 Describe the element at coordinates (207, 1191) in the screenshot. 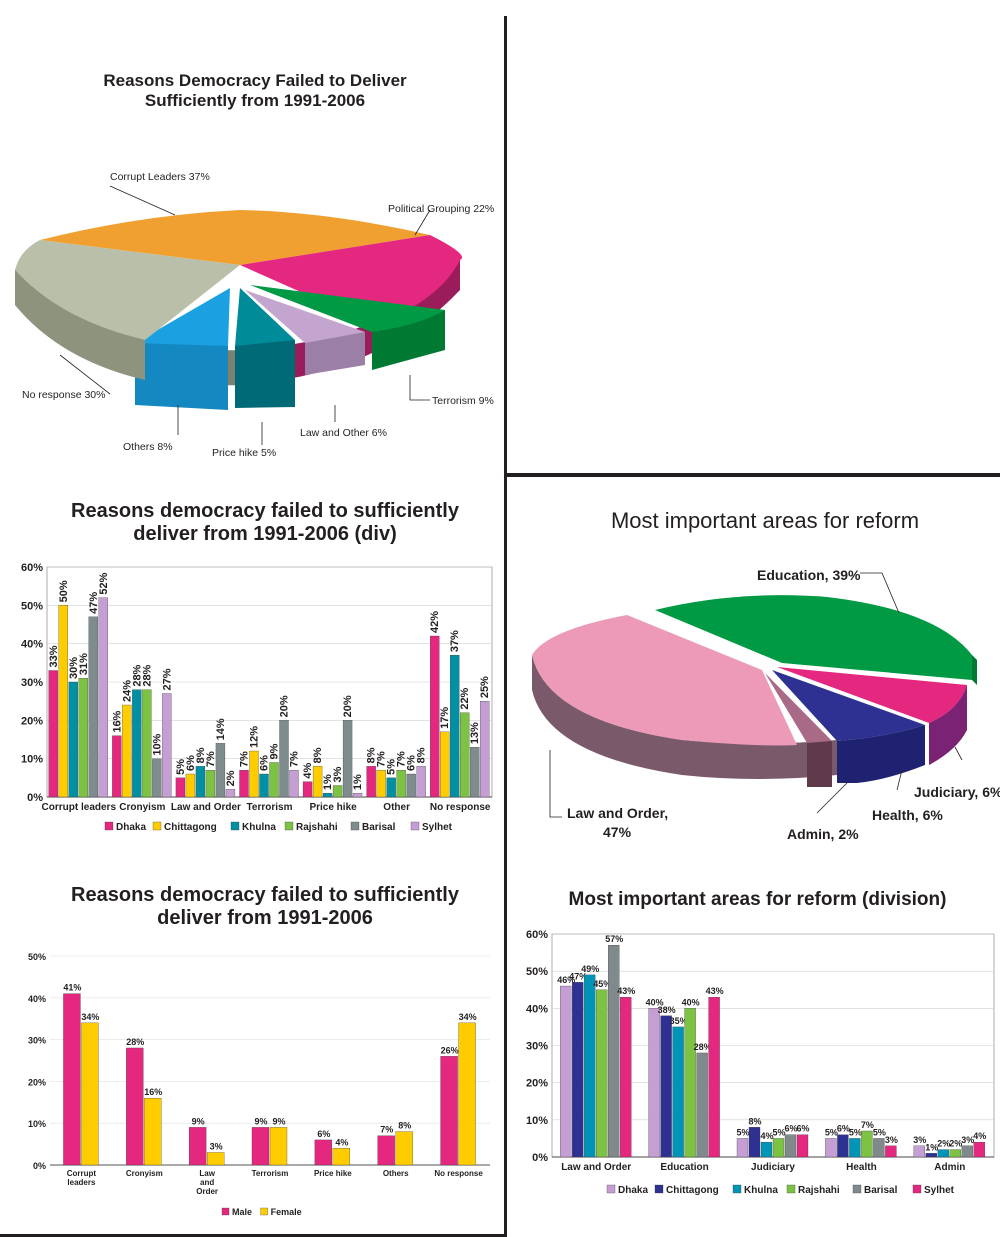

I see `category-label-law-and-order: Order` at that location.